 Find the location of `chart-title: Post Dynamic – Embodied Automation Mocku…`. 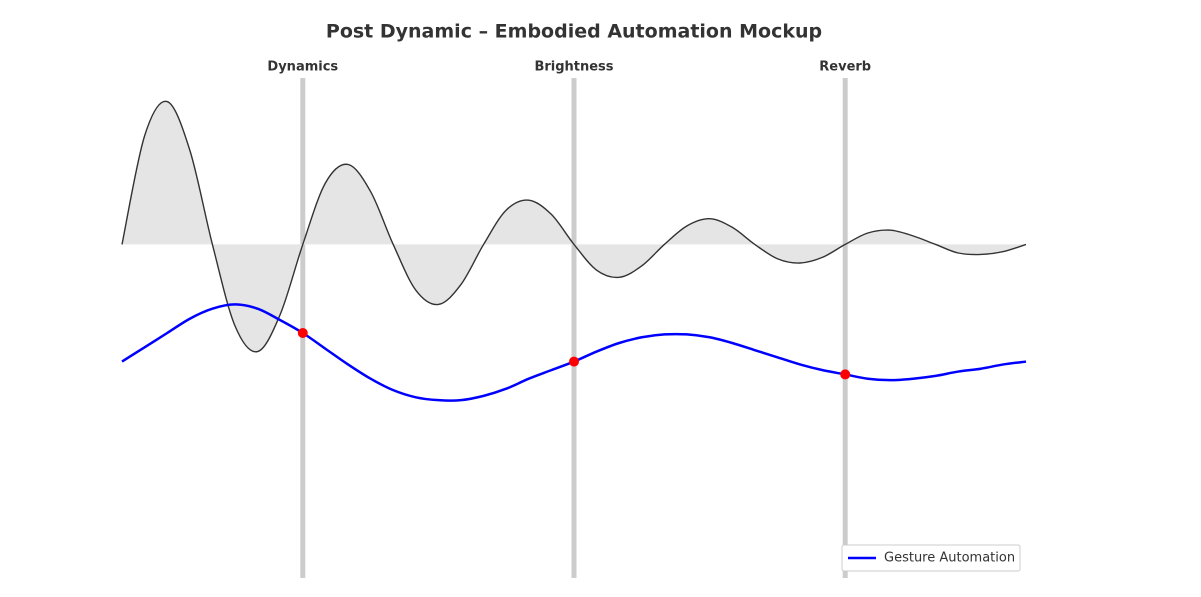

chart-title: Post Dynamic – Embodied Automation Mocku… is located at coordinates (574, 32).